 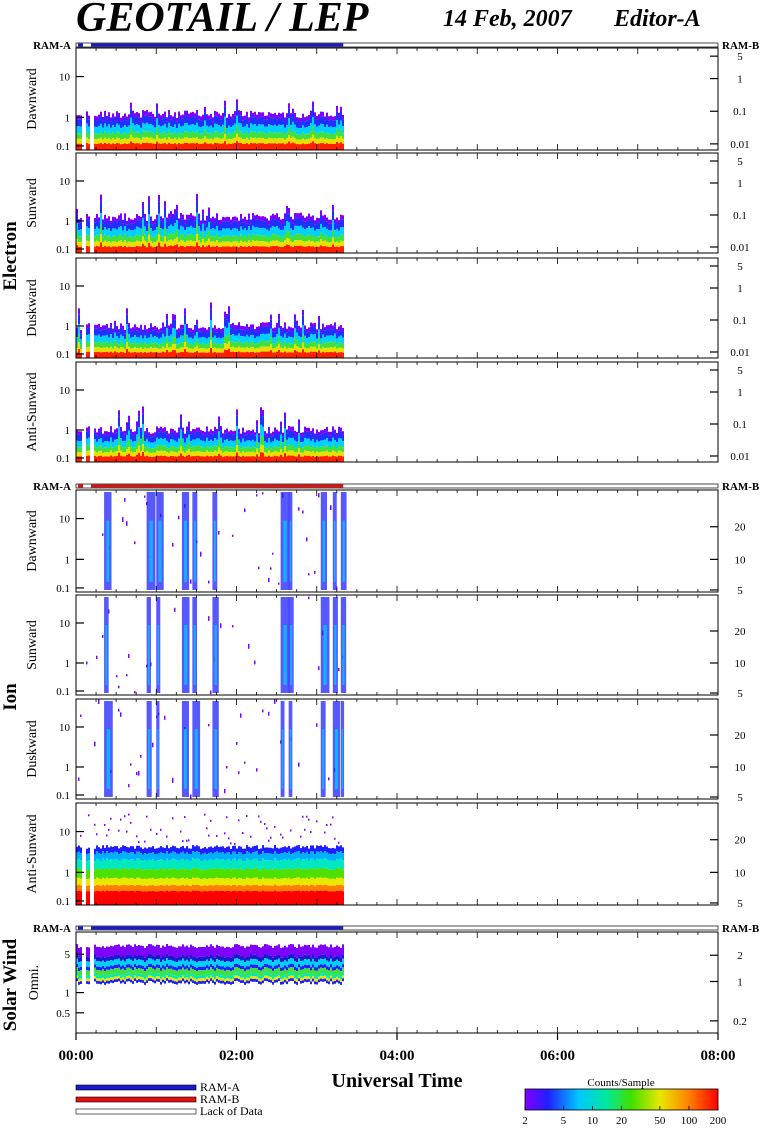 I want to click on legend-swatch-ram-b, so click(x=136, y=1099).